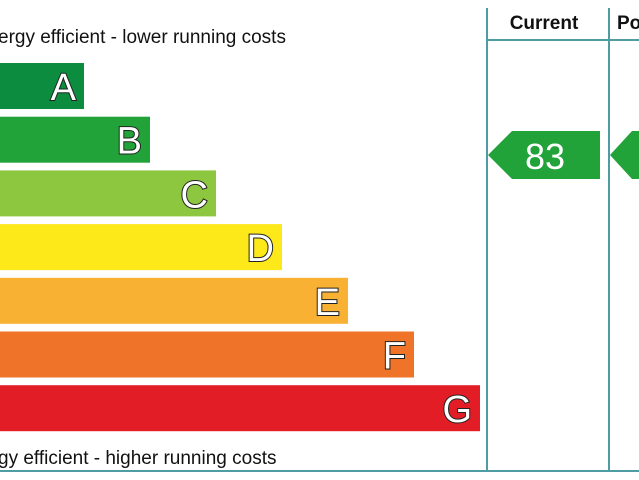  I want to click on band-letter: G, so click(457, 410).